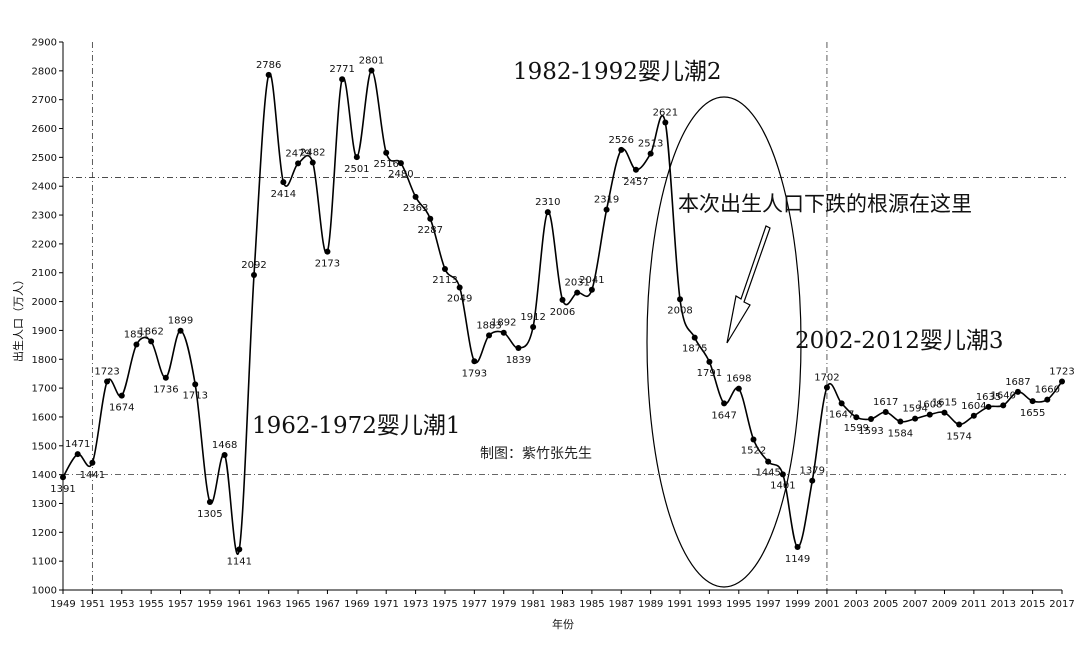 The height and width of the screenshot is (650, 1080). I want to click on data-point-1984, so click(577, 292).